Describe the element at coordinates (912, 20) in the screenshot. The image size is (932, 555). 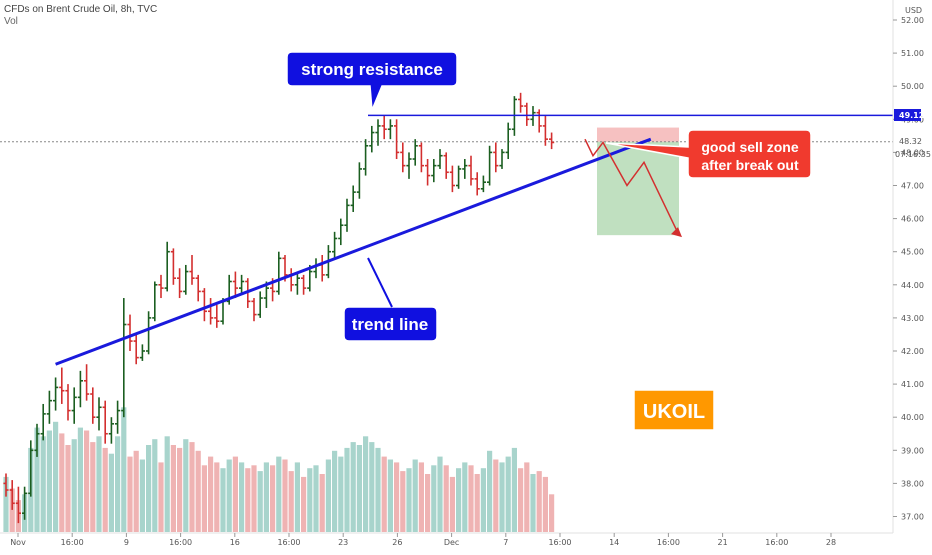
I see `price-tick-label: 52.00` at that location.